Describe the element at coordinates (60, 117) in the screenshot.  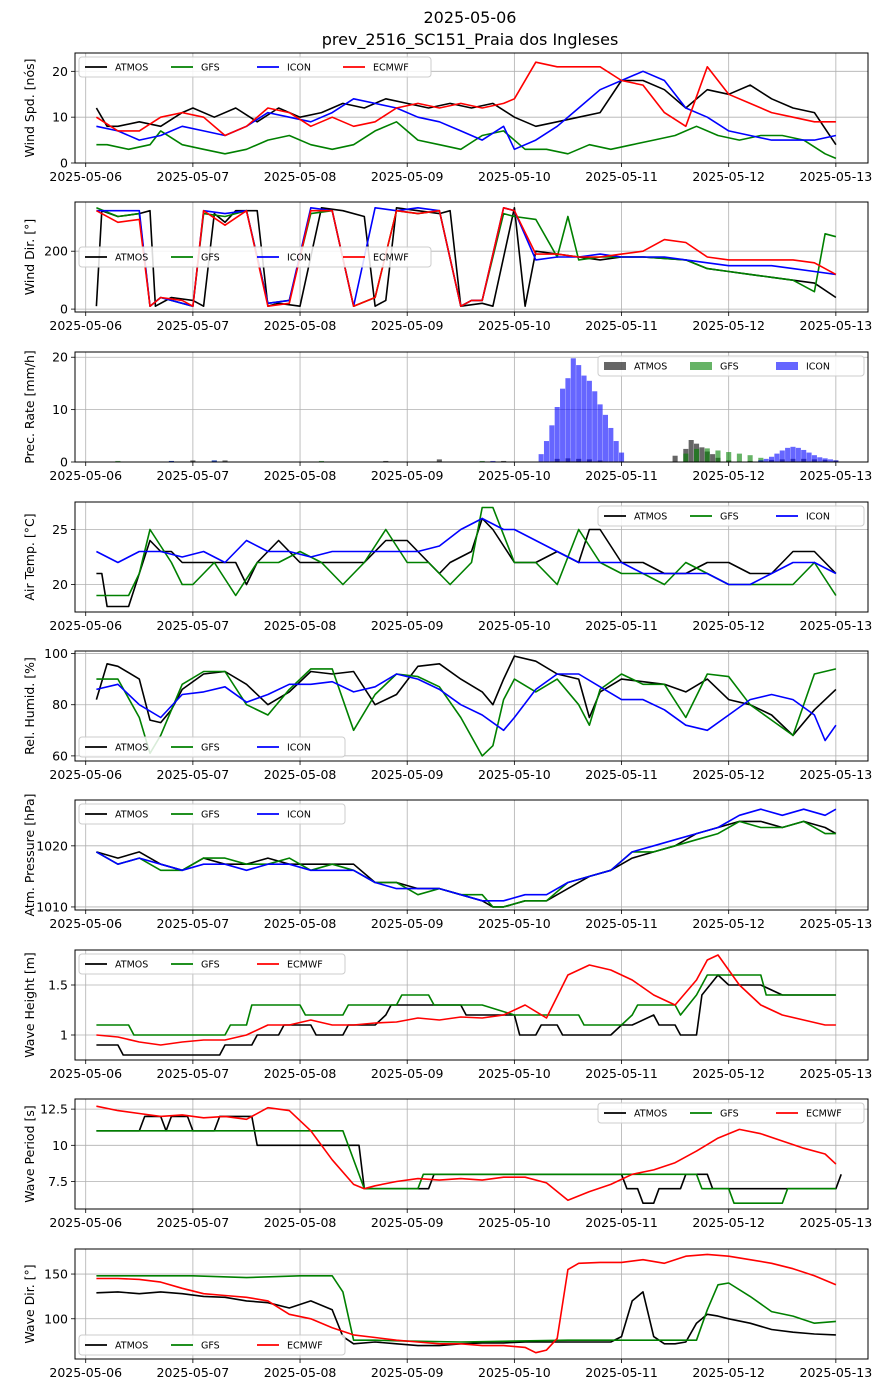
I see `y-tick-label: 10` at that location.